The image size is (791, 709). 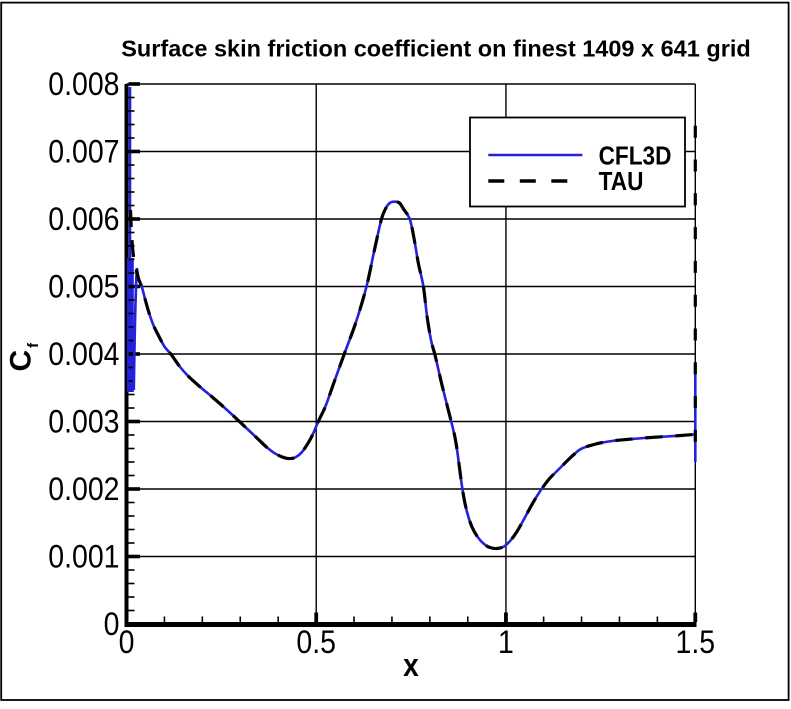 I want to click on svg-text: 0.006, so click(x=83, y=220).